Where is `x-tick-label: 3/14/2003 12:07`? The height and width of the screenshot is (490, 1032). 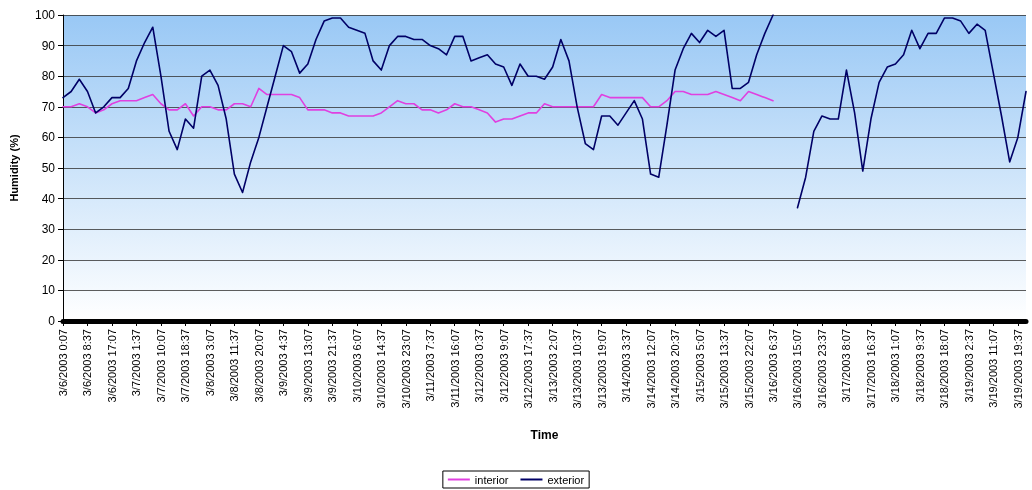
x-tick-label: 3/14/2003 12:07 is located at coordinates (650, 369).